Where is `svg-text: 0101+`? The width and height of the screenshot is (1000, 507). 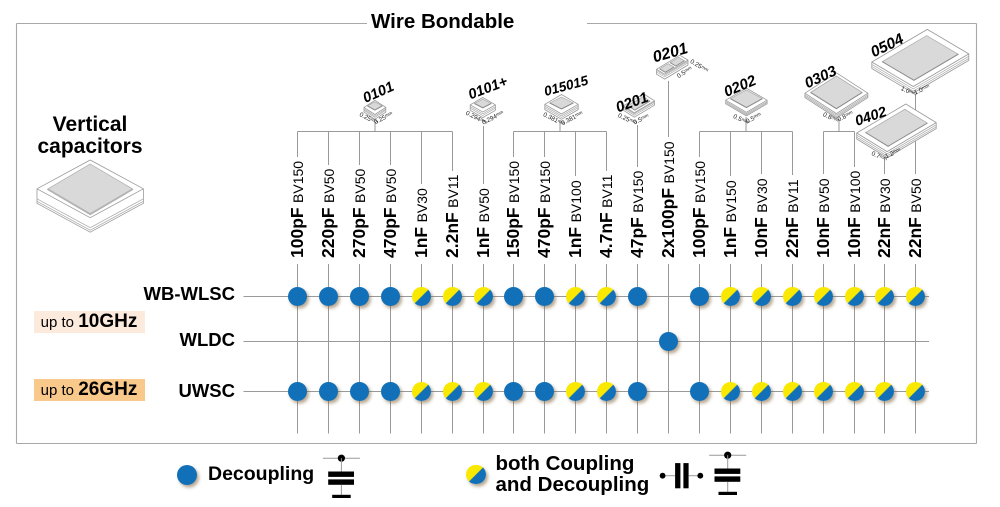
svg-text: 0101+ is located at coordinates (488, 89).